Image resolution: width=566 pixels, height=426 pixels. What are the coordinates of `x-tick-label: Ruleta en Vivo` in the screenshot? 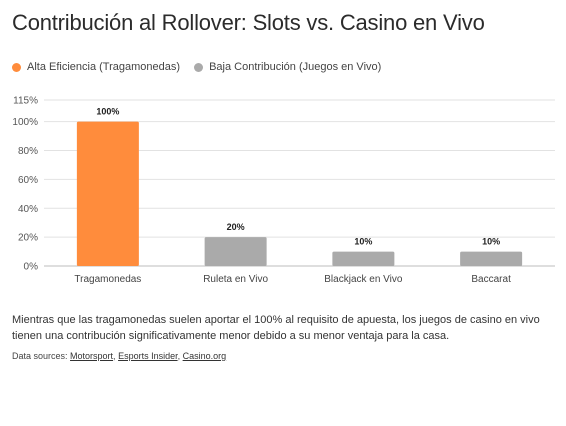 It's located at (235, 279).